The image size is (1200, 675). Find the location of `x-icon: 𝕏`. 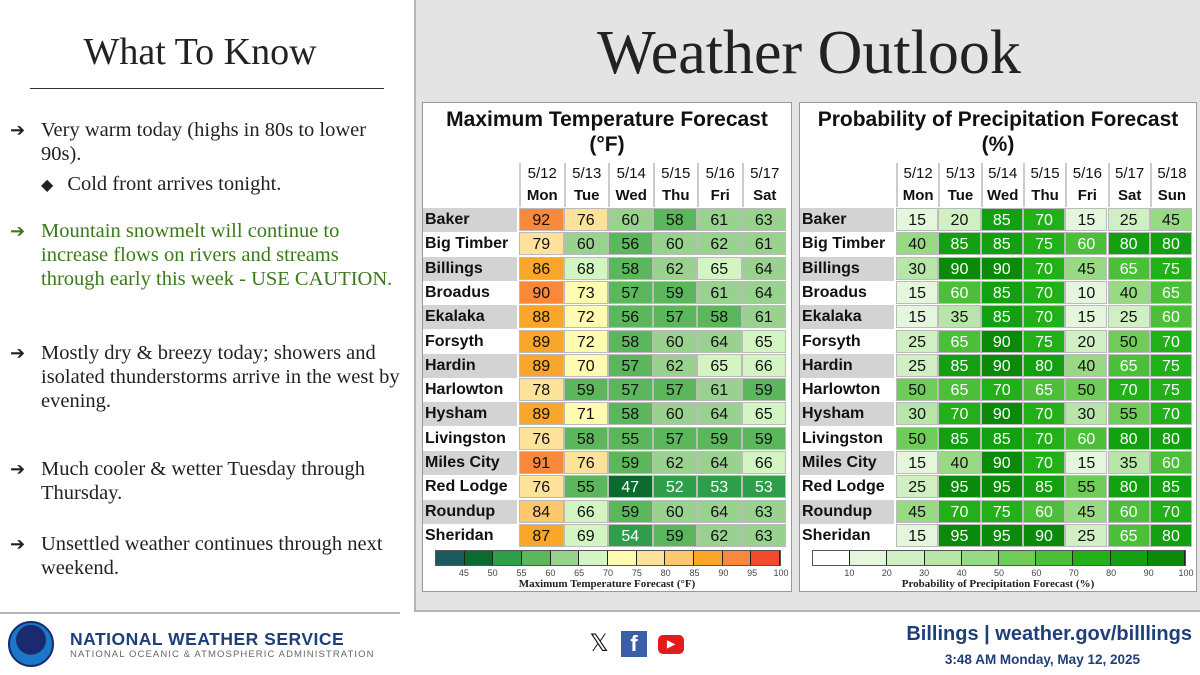

x-icon: 𝕏 is located at coordinates (599, 643).